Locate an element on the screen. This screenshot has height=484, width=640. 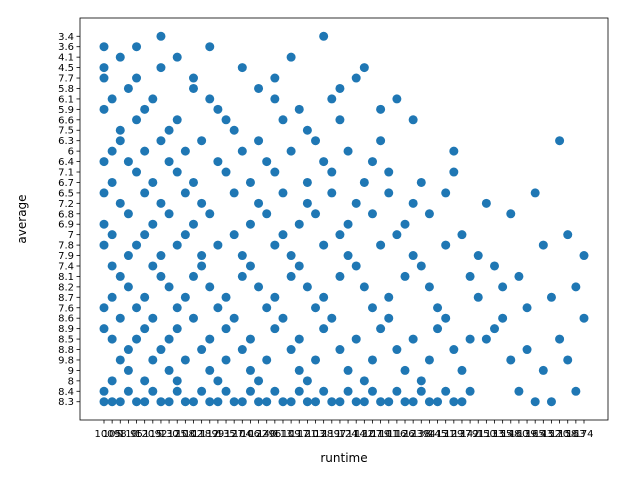
x-tick-label: 114 is located at coordinates (356, 434).